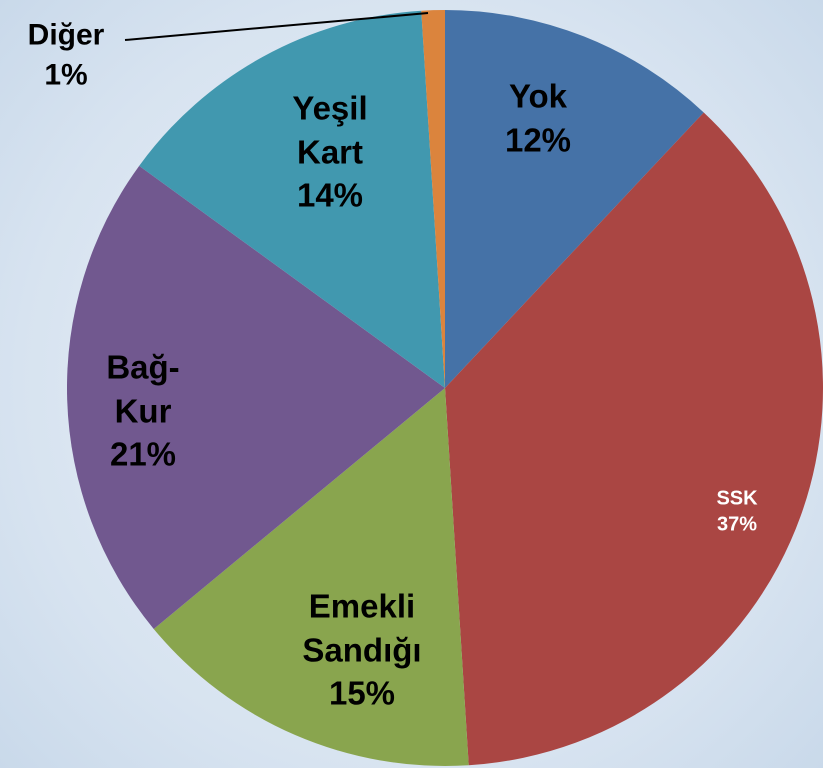 The image size is (823, 768). Describe the element at coordinates (143, 389) in the screenshot. I see `category-label: Bağ-Kur` at that location.